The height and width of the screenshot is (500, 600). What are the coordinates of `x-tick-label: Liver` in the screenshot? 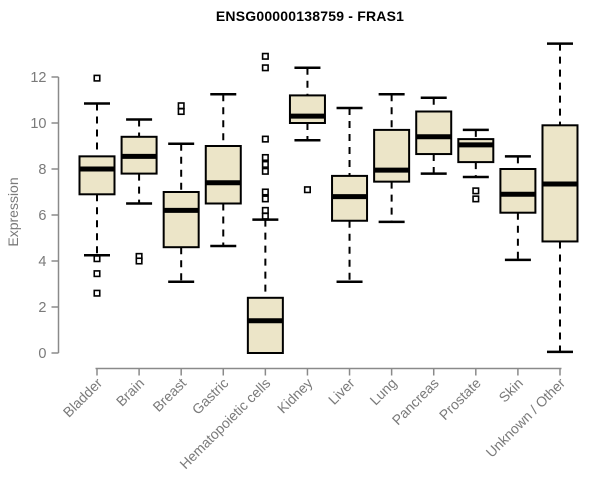 It's located at (341, 391).